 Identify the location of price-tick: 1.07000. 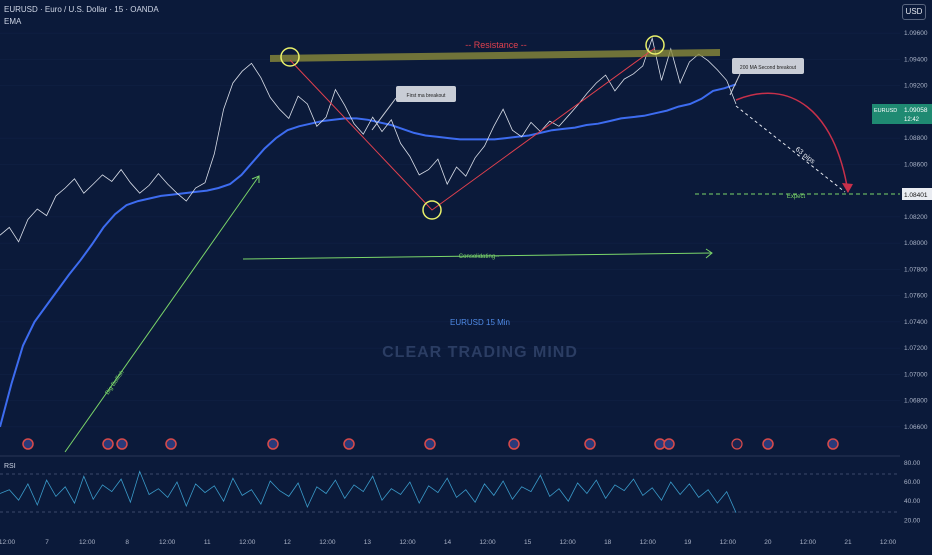
(916, 374).